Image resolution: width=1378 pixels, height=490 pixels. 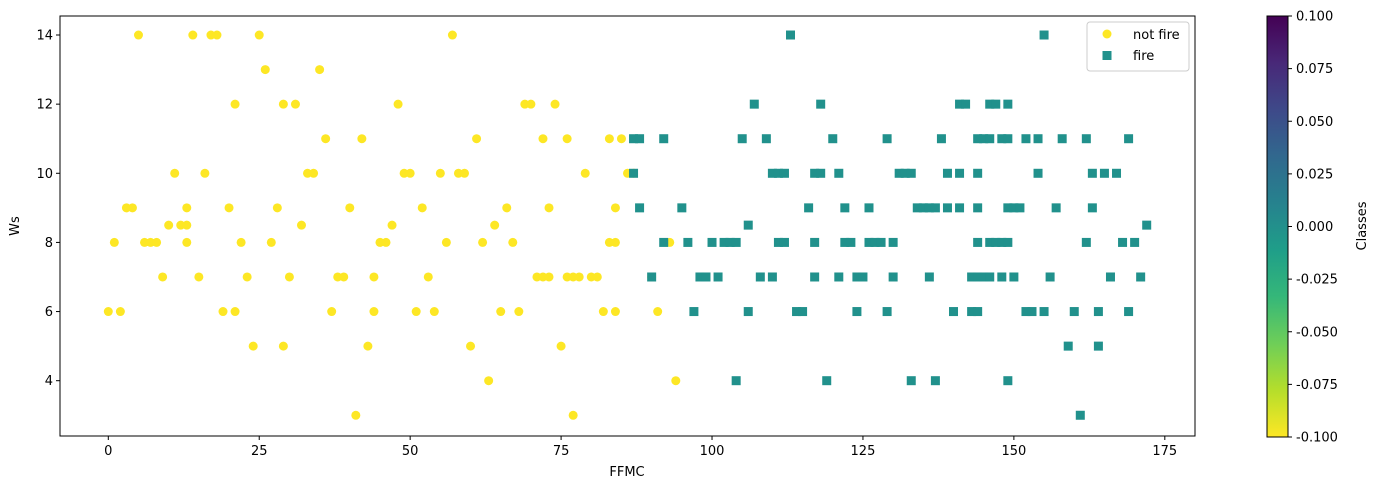 What do you see at coordinates (1143, 56) in the screenshot?
I see `legend-label-fire: fire` at bounding box center [1143, 56].